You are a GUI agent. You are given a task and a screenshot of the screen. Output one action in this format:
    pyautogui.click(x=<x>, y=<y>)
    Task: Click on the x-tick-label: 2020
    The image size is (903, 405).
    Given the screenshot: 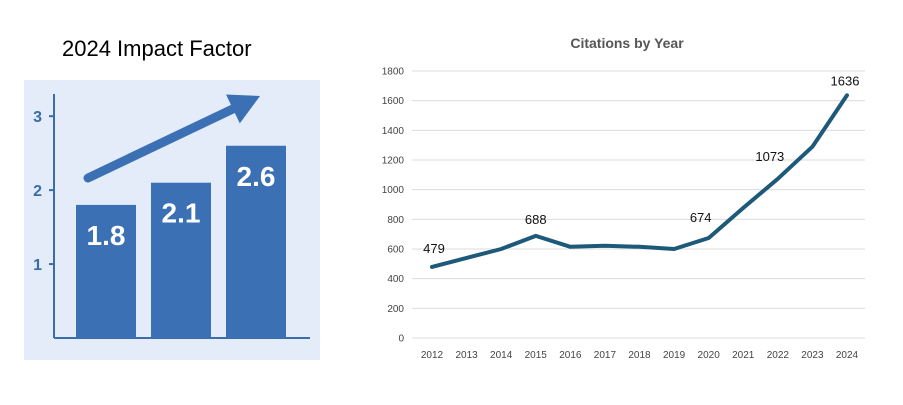 What is the action you would take?
    pyautogui.click(x=709, y=355)
    